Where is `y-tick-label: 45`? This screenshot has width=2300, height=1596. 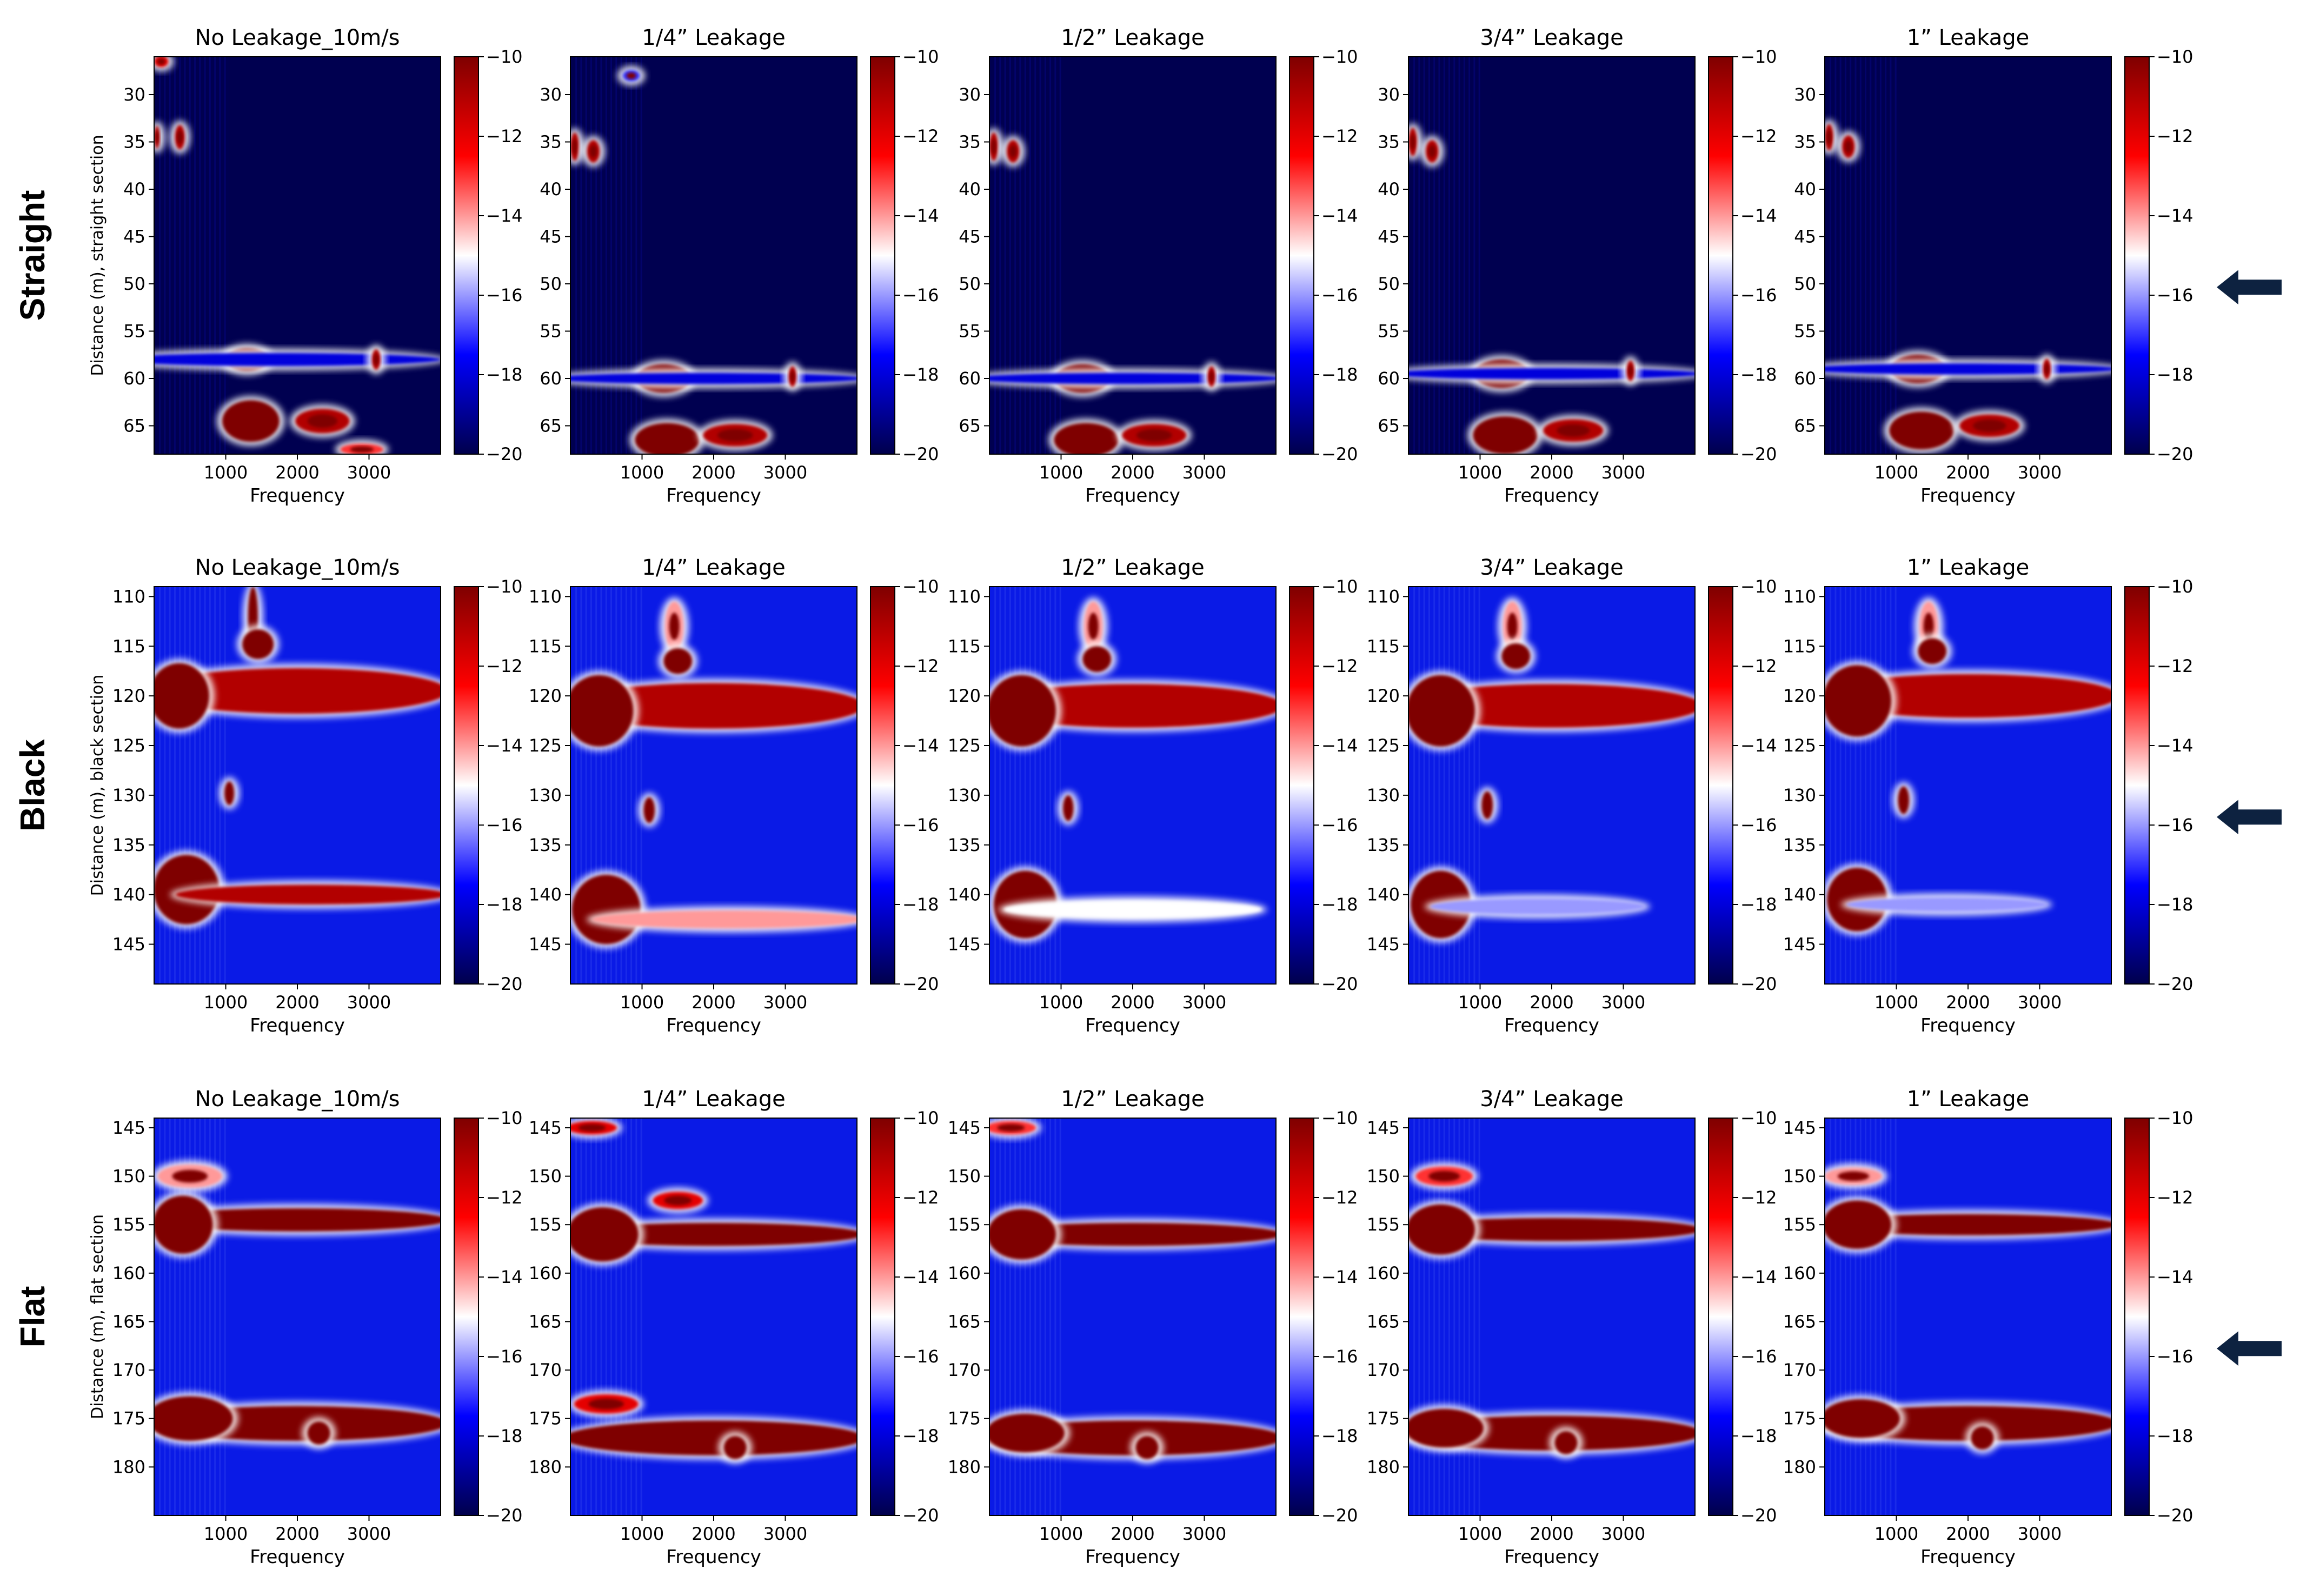 y-tick-label: 45 is located at coordinates (1389, 237).